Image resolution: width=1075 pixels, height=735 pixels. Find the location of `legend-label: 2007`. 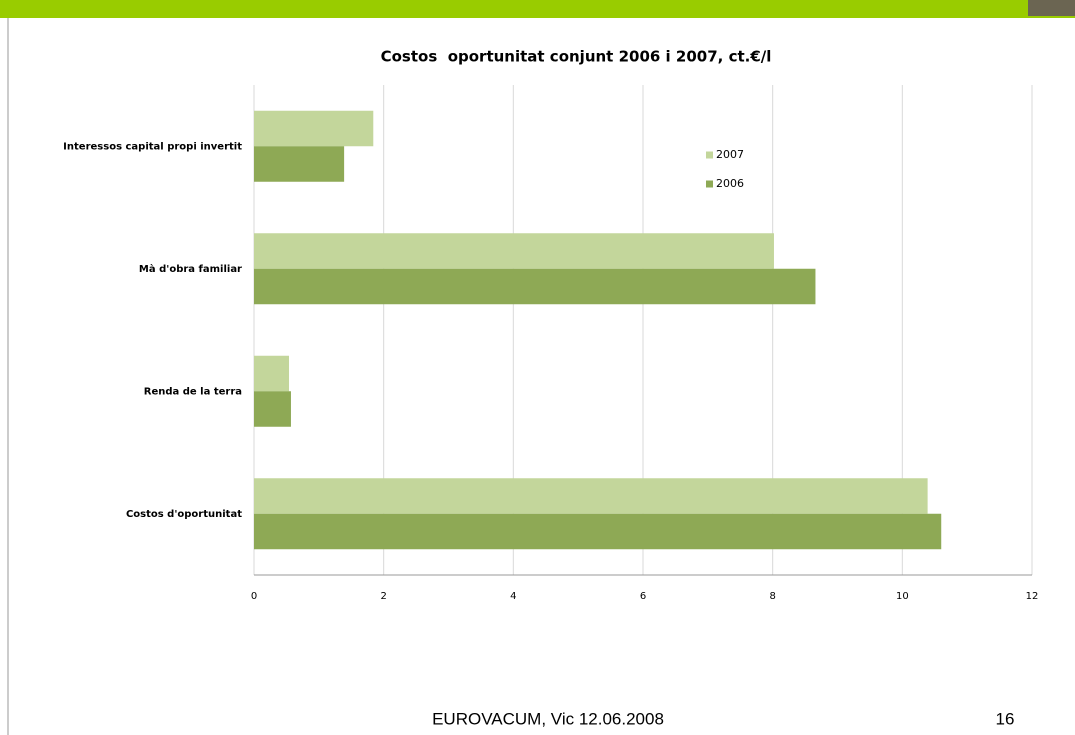

legend-label: 2007 is located at coordinates (730, 154).